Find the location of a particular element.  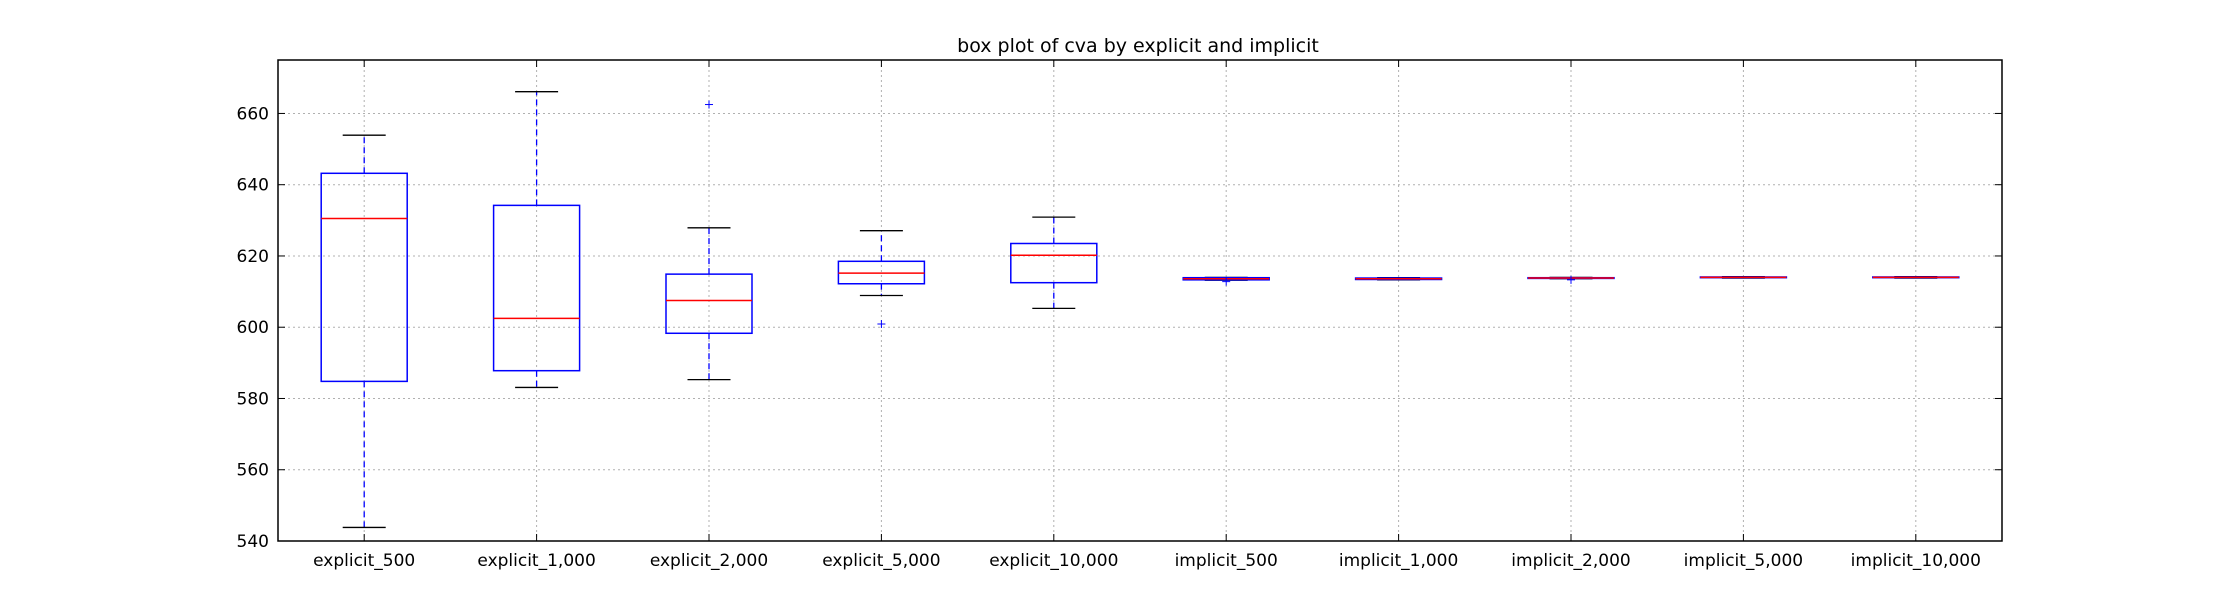

y-tick-label: 540 is located at coordinates (253, 542).